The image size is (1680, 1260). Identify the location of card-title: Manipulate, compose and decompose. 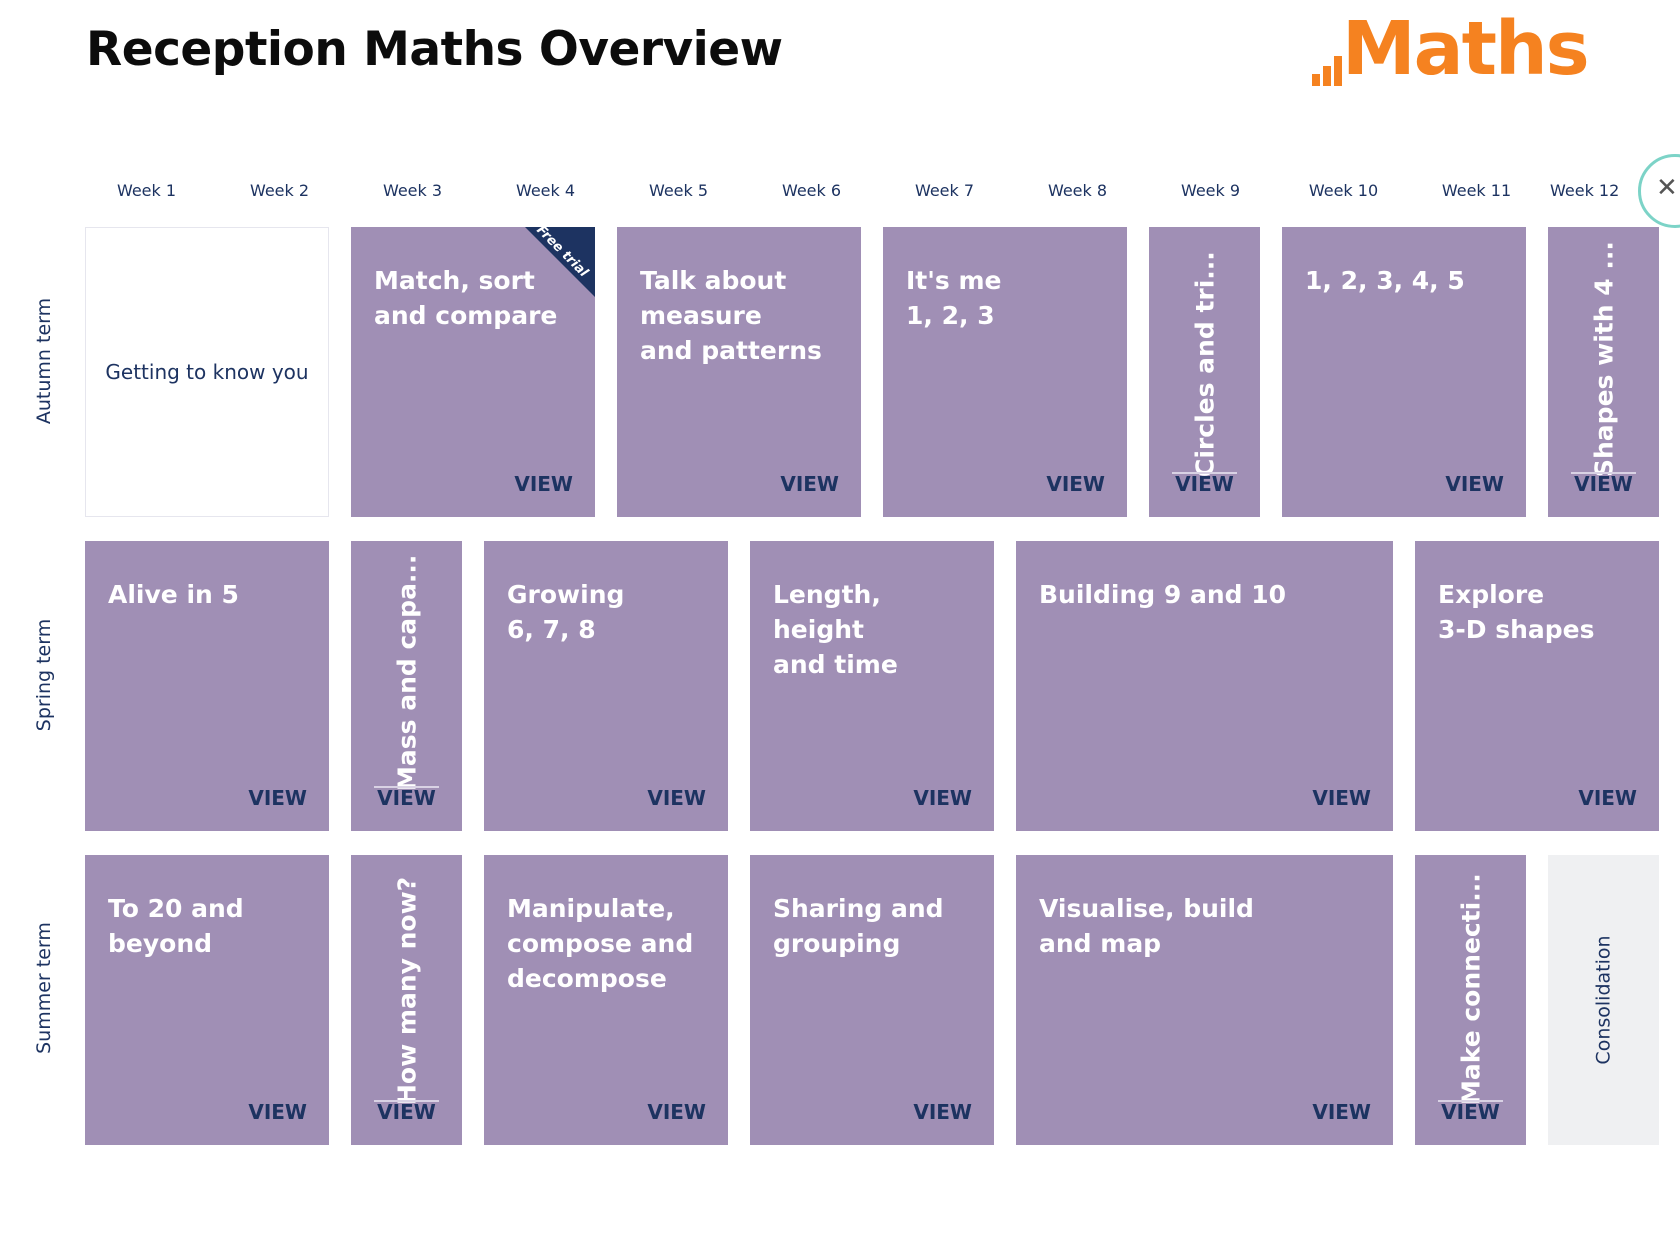
(600, 943).